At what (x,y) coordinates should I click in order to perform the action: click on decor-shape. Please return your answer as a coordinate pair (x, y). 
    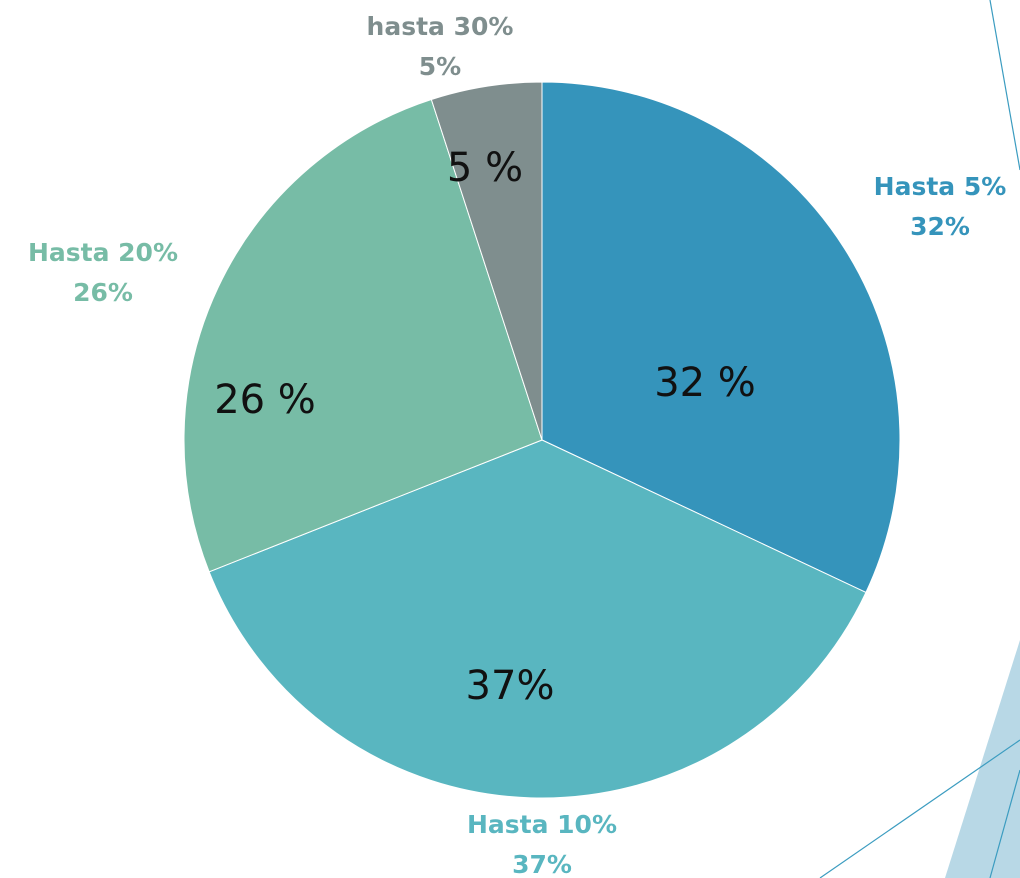
    Looking at the image, I should click on (982, 759).